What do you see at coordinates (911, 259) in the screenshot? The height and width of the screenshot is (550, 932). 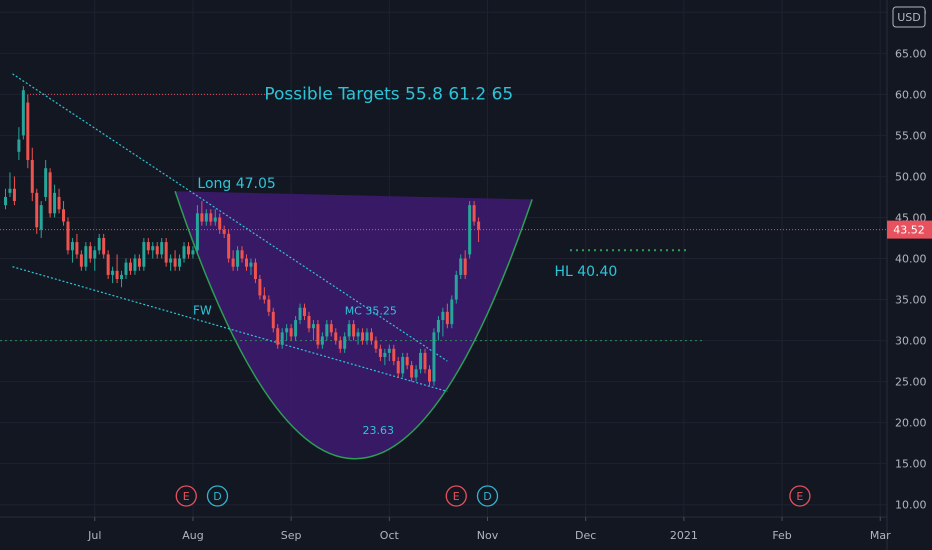 I see `price-axis-tick-label: 40.00` at bounding box center [911, 259].